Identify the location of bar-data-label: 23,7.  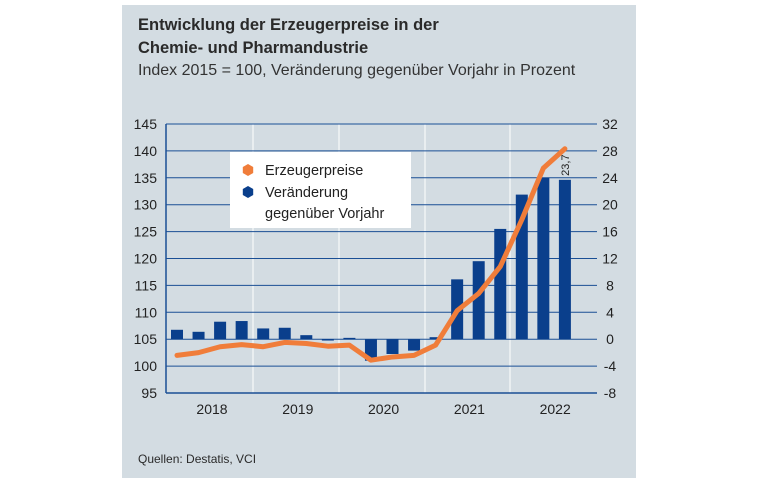
(566, 164).